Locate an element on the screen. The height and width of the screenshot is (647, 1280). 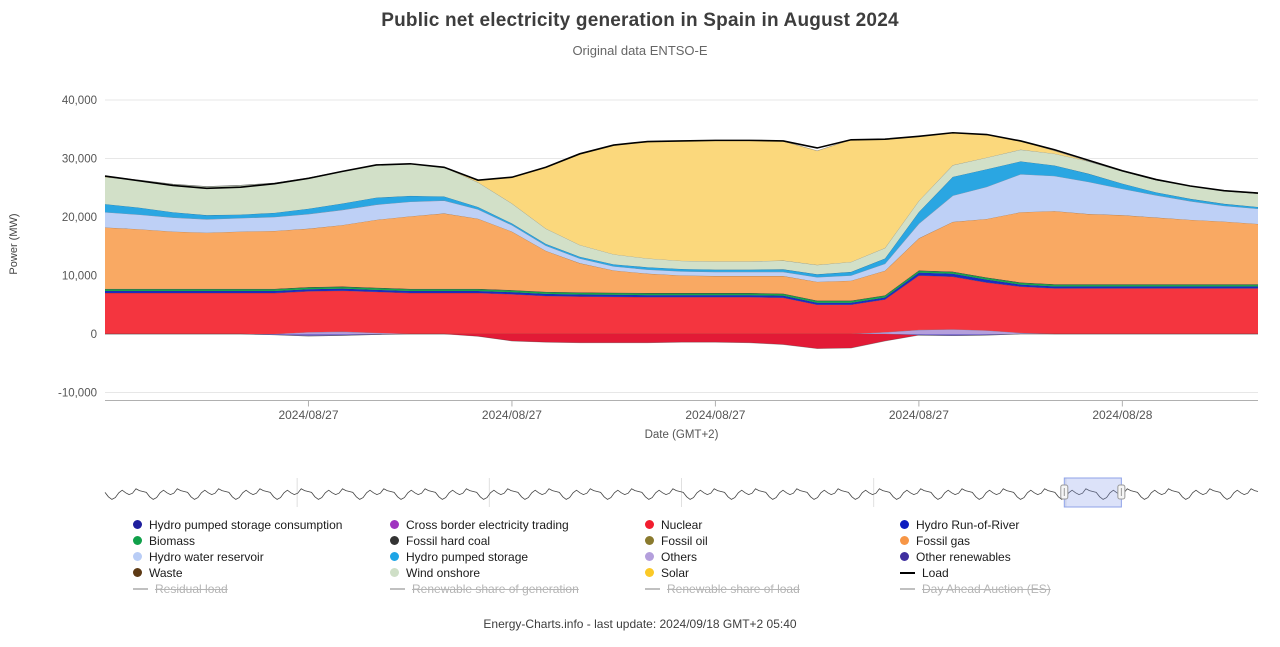
legend-label: Cross border electricity trading is located at coordinates (487, 524).